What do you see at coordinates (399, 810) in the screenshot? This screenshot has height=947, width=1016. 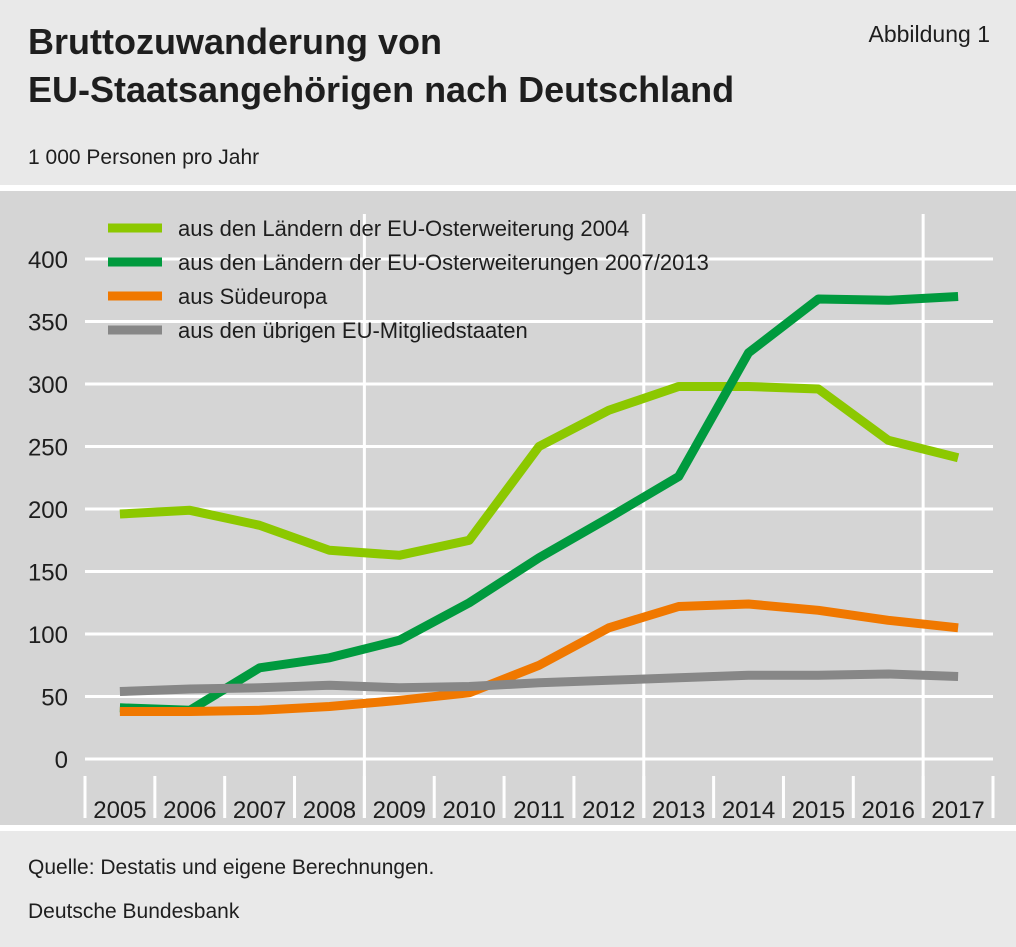 I see `x-tick-label: 2009` at bounding box center [399, 810].